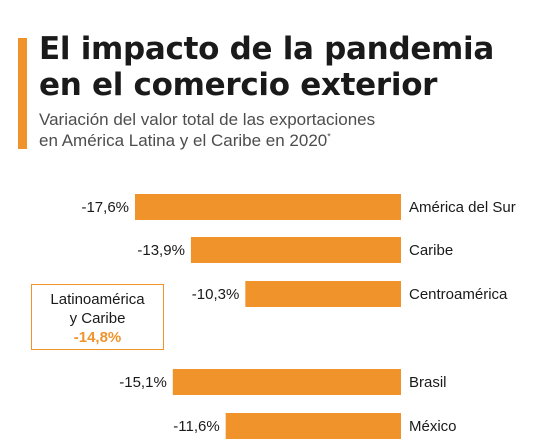  What do you see at coordinates (267, 49) in the screenshot?
I see `title-line-1: El impacto de la pandemia` at bounding box center [267, 49].